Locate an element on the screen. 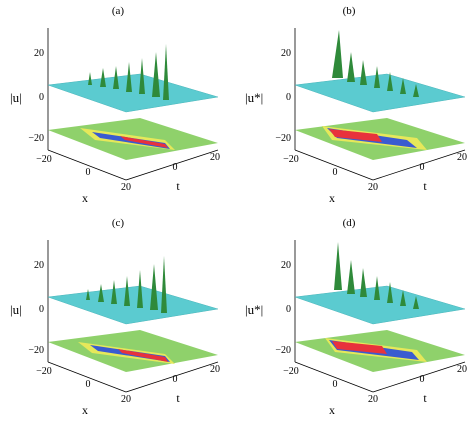  panel-label: (d) is located at coordinates (349, 223).